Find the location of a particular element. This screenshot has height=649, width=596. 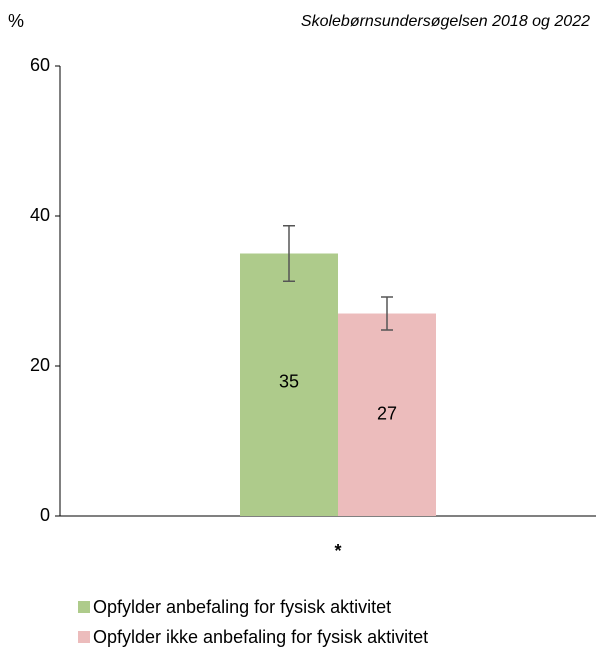

y-unit-label: % is located at coordinates (16, 21).